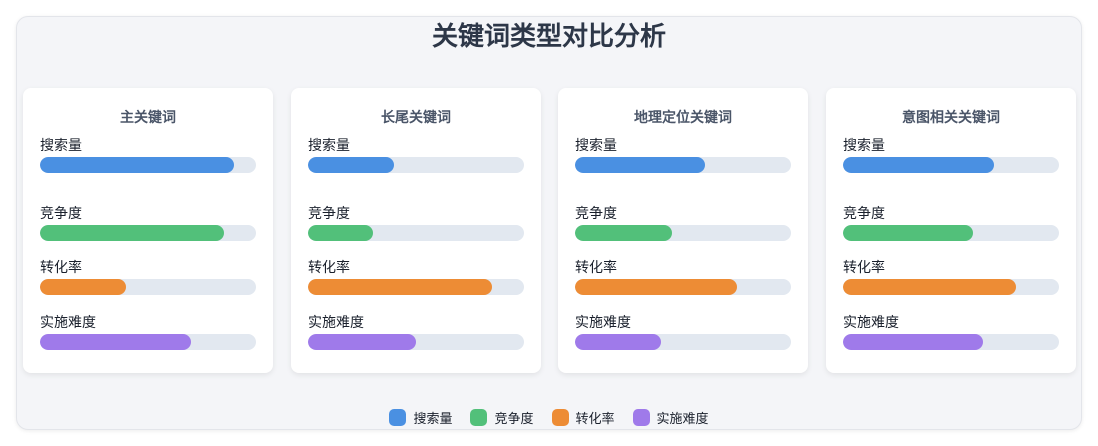 The height and width of the screenshot is (446, 1098). What do you see at coordinates (433, 419) in the screenshot?
I see `legend-label: 搜索量` at bounding box center [433, 419].